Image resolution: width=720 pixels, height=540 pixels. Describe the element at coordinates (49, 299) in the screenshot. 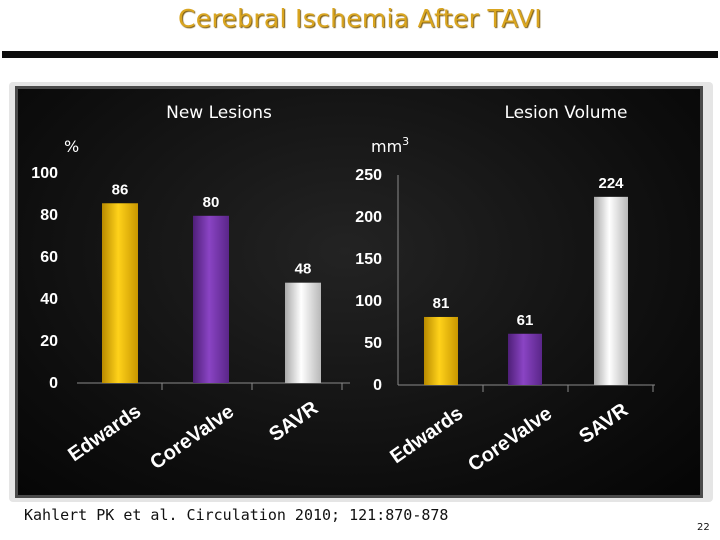

I see `y-tick-label: 40` at that location.